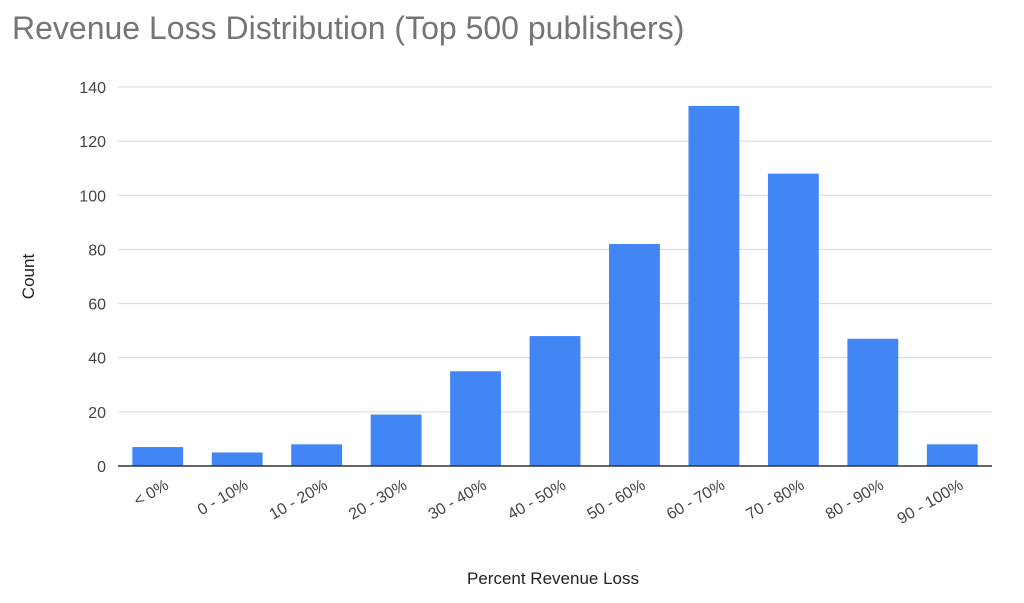 The height and width of the screenshot is (603, 1024). I want to click on x-tick-label: 40 - 50%, so click(537, 500).